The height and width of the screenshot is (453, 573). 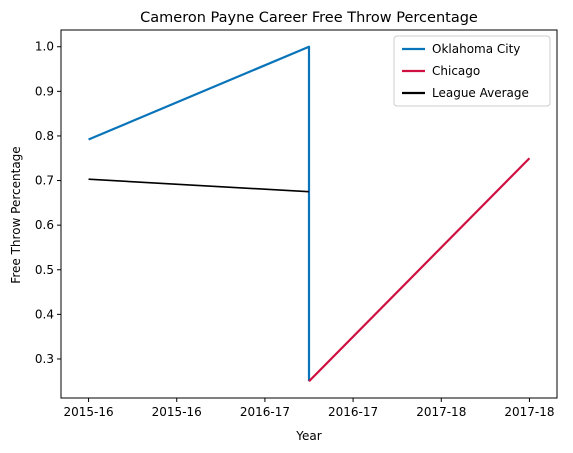 What do you see at coordinates (44, 47) in the screenshot?
I see `y-tick-label: 1.0` at bounding box center [44, 47].